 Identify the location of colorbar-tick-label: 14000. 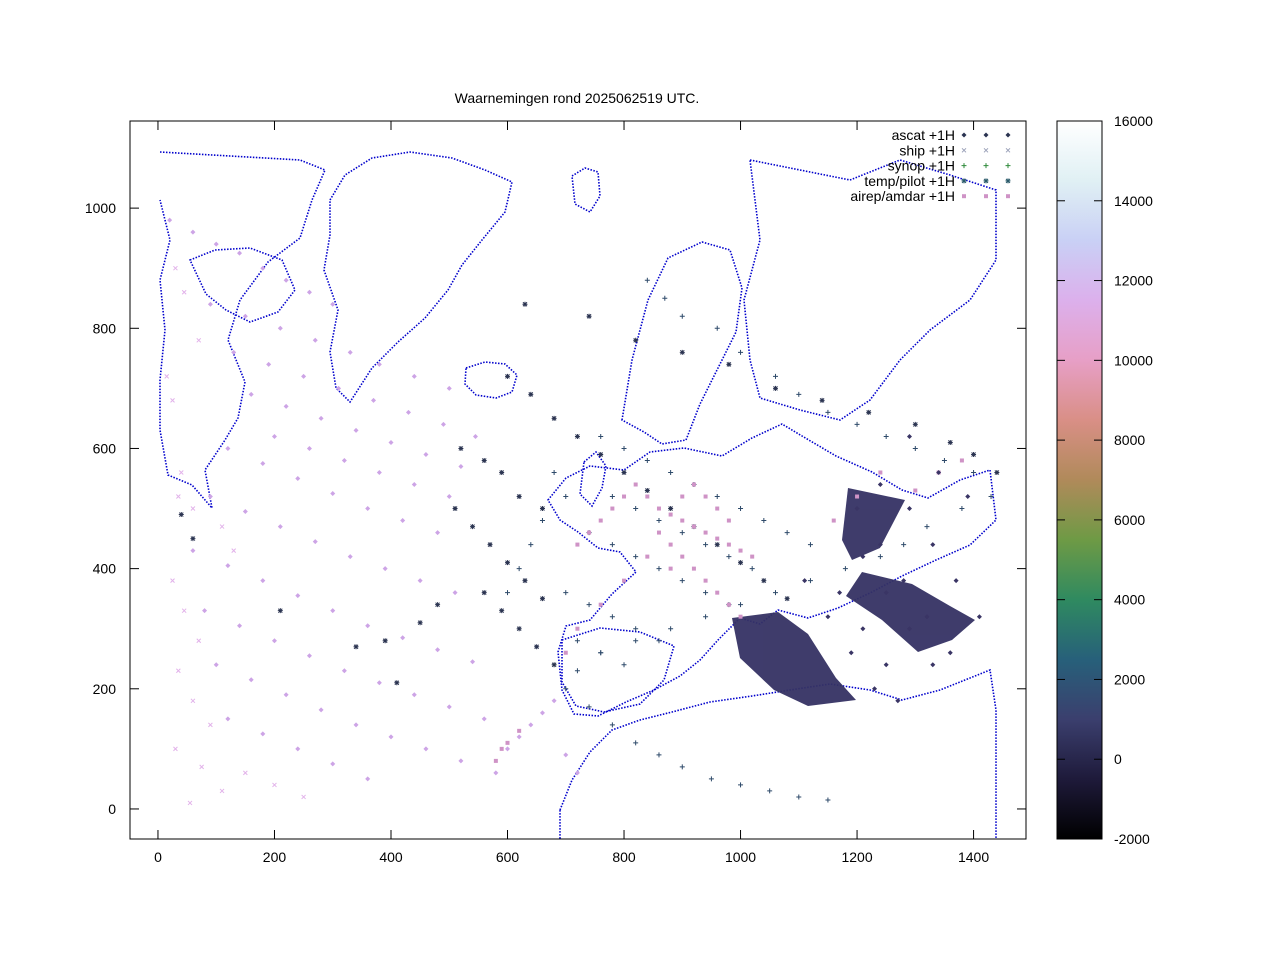
(1133, 201).